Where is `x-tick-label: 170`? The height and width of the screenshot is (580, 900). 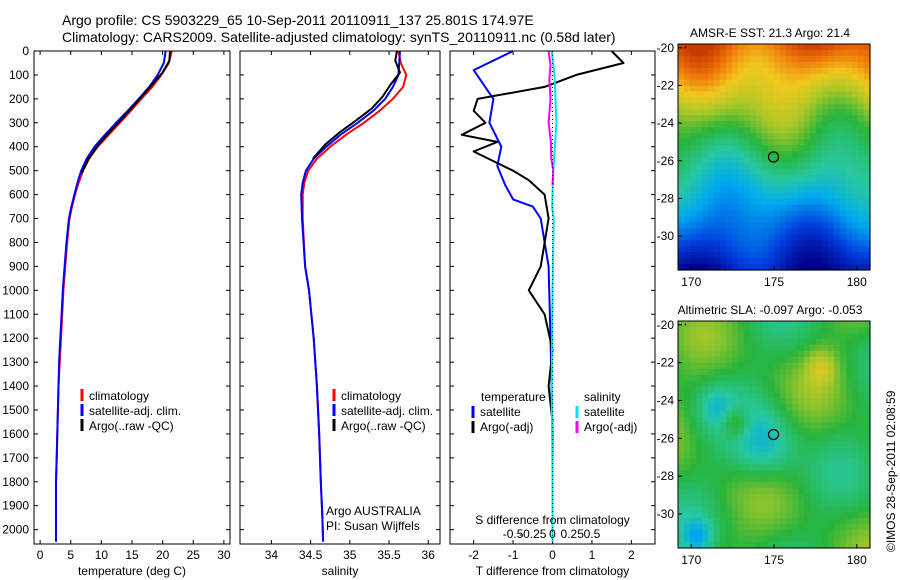 x-tick-label: 170 is located at coordinates (691, 282).